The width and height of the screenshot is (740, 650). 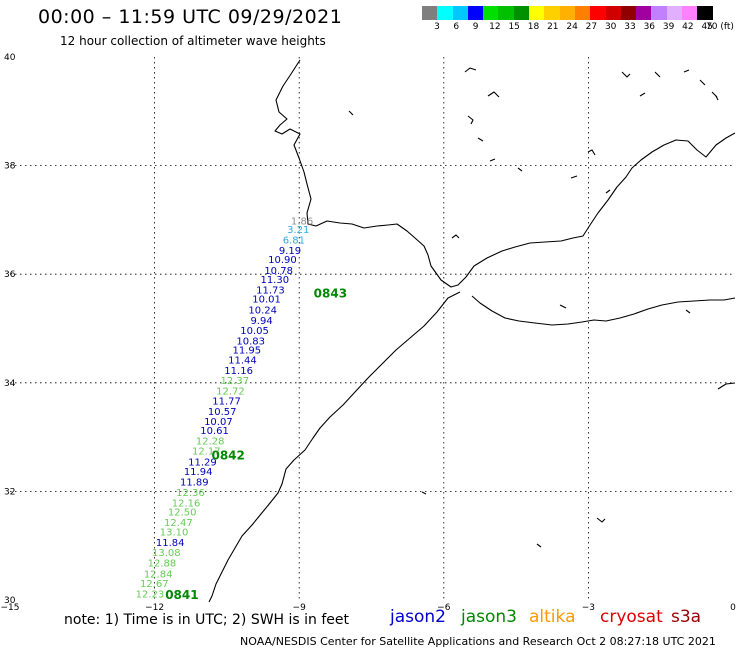 What do you see at coordinates (234, 381) in the screenshot?
I see `wave-height-label: 12.37` at bounding box center [234, 381].